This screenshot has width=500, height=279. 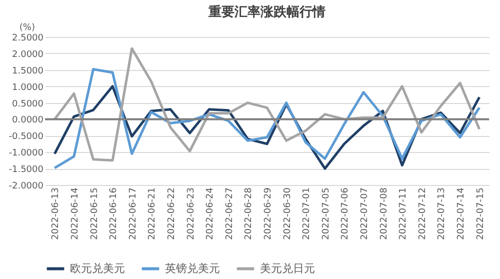 What do you see at coordinates (287, 268) in the screenshot?
I see `legend-label: 美元兑日元` at bounding box center [287, 268].